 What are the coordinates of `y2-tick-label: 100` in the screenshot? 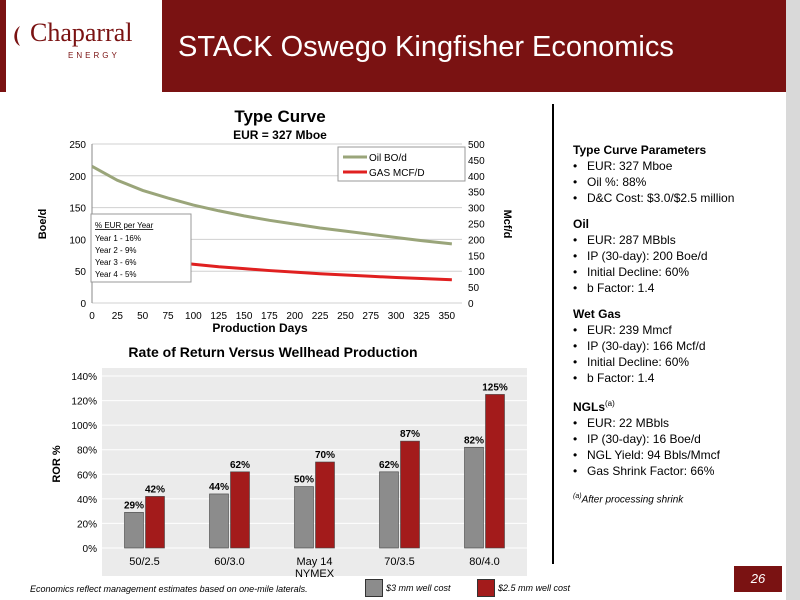 It's located at (476, 272).